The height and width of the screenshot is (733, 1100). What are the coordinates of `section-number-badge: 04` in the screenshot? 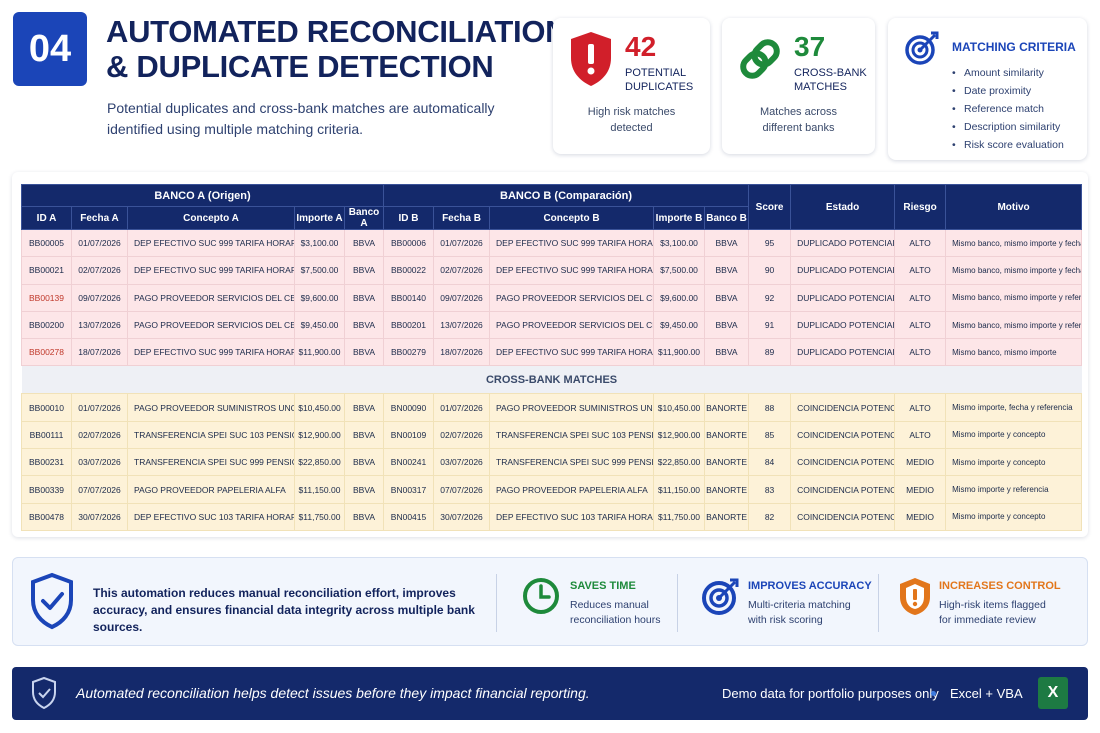 It's located at (50, 49).